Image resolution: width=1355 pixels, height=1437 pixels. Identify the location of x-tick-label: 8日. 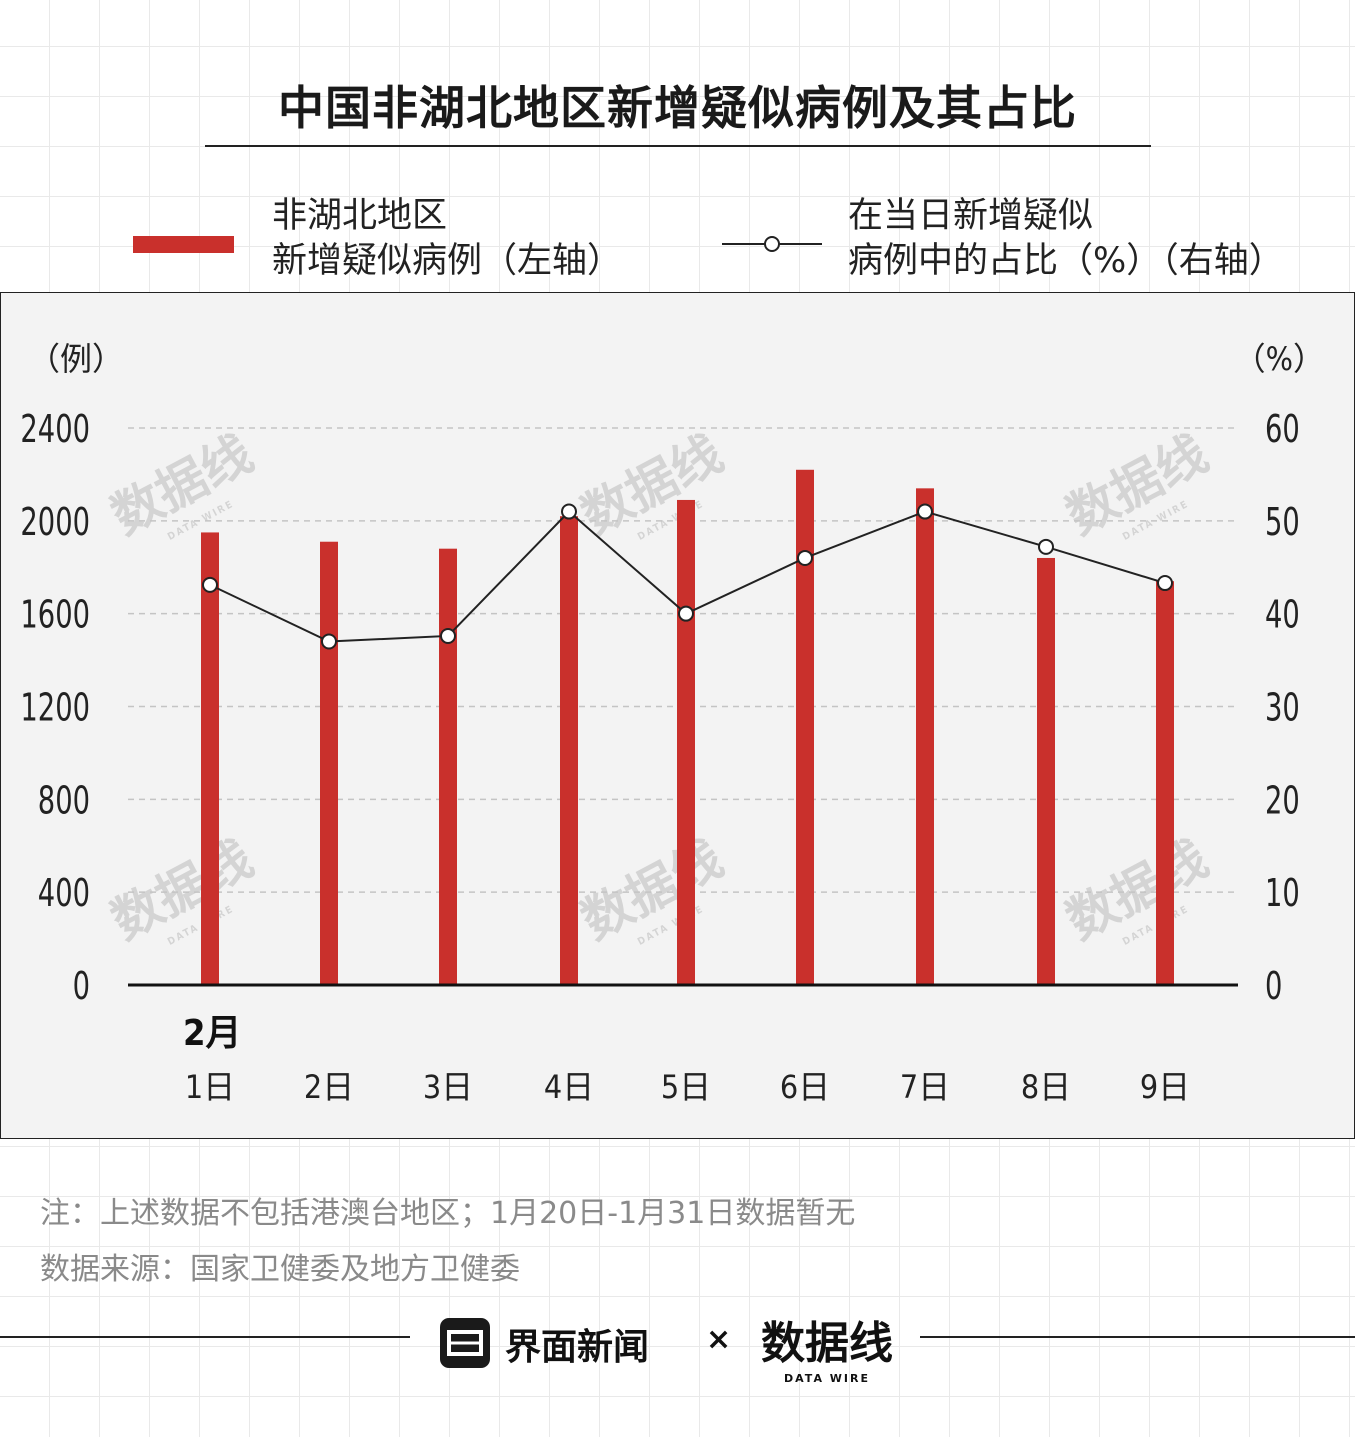
(1046, 1087).